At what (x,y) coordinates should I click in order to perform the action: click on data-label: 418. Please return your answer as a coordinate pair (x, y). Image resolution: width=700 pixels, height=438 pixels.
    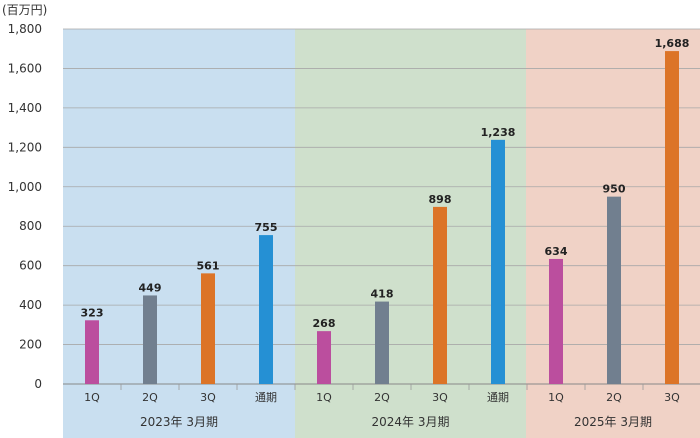
    Looking at the image, I should click on (382, 294).